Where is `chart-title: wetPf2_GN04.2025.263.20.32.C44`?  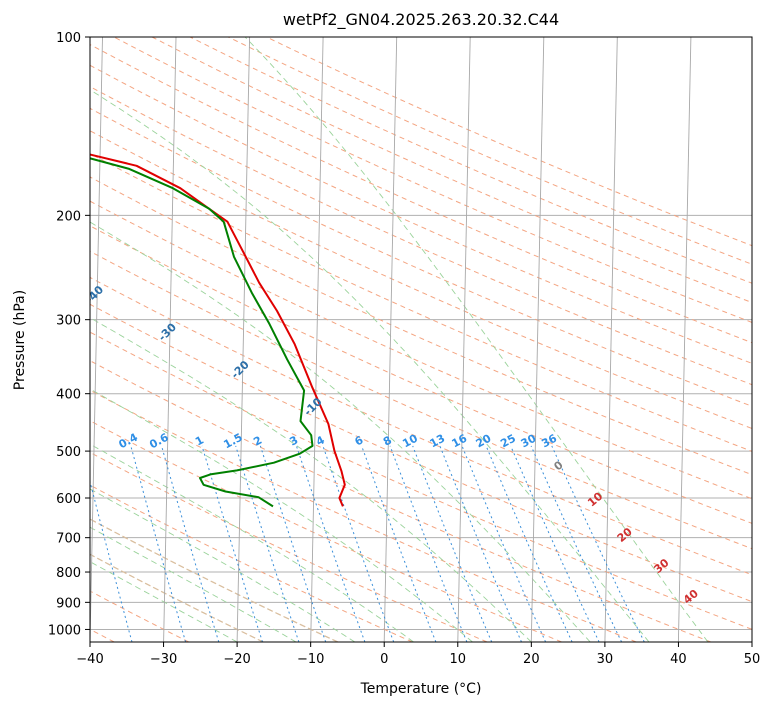 chart-title: wetPf2_GN04.2025.263.20.32.C44 is located at coordinates (421, 20).